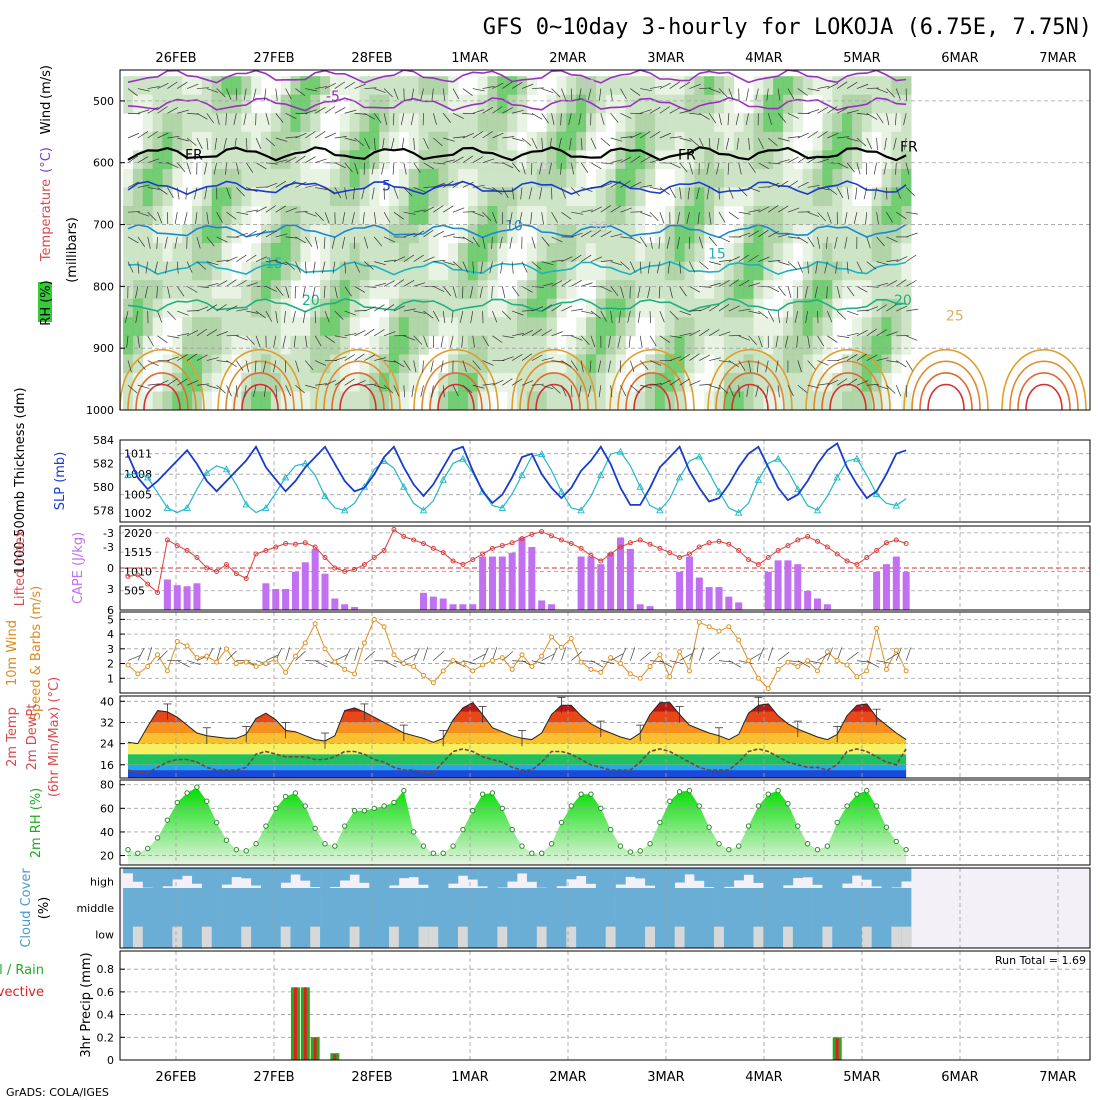 Image resolution: width=1100 pixels, height=1100 pixels. What do you see at coordinates (36, 653) in the screenshot?
I see `wind-axis-subtitle: Speed & Barbs (m/s)` at bounding box center [36, 653].